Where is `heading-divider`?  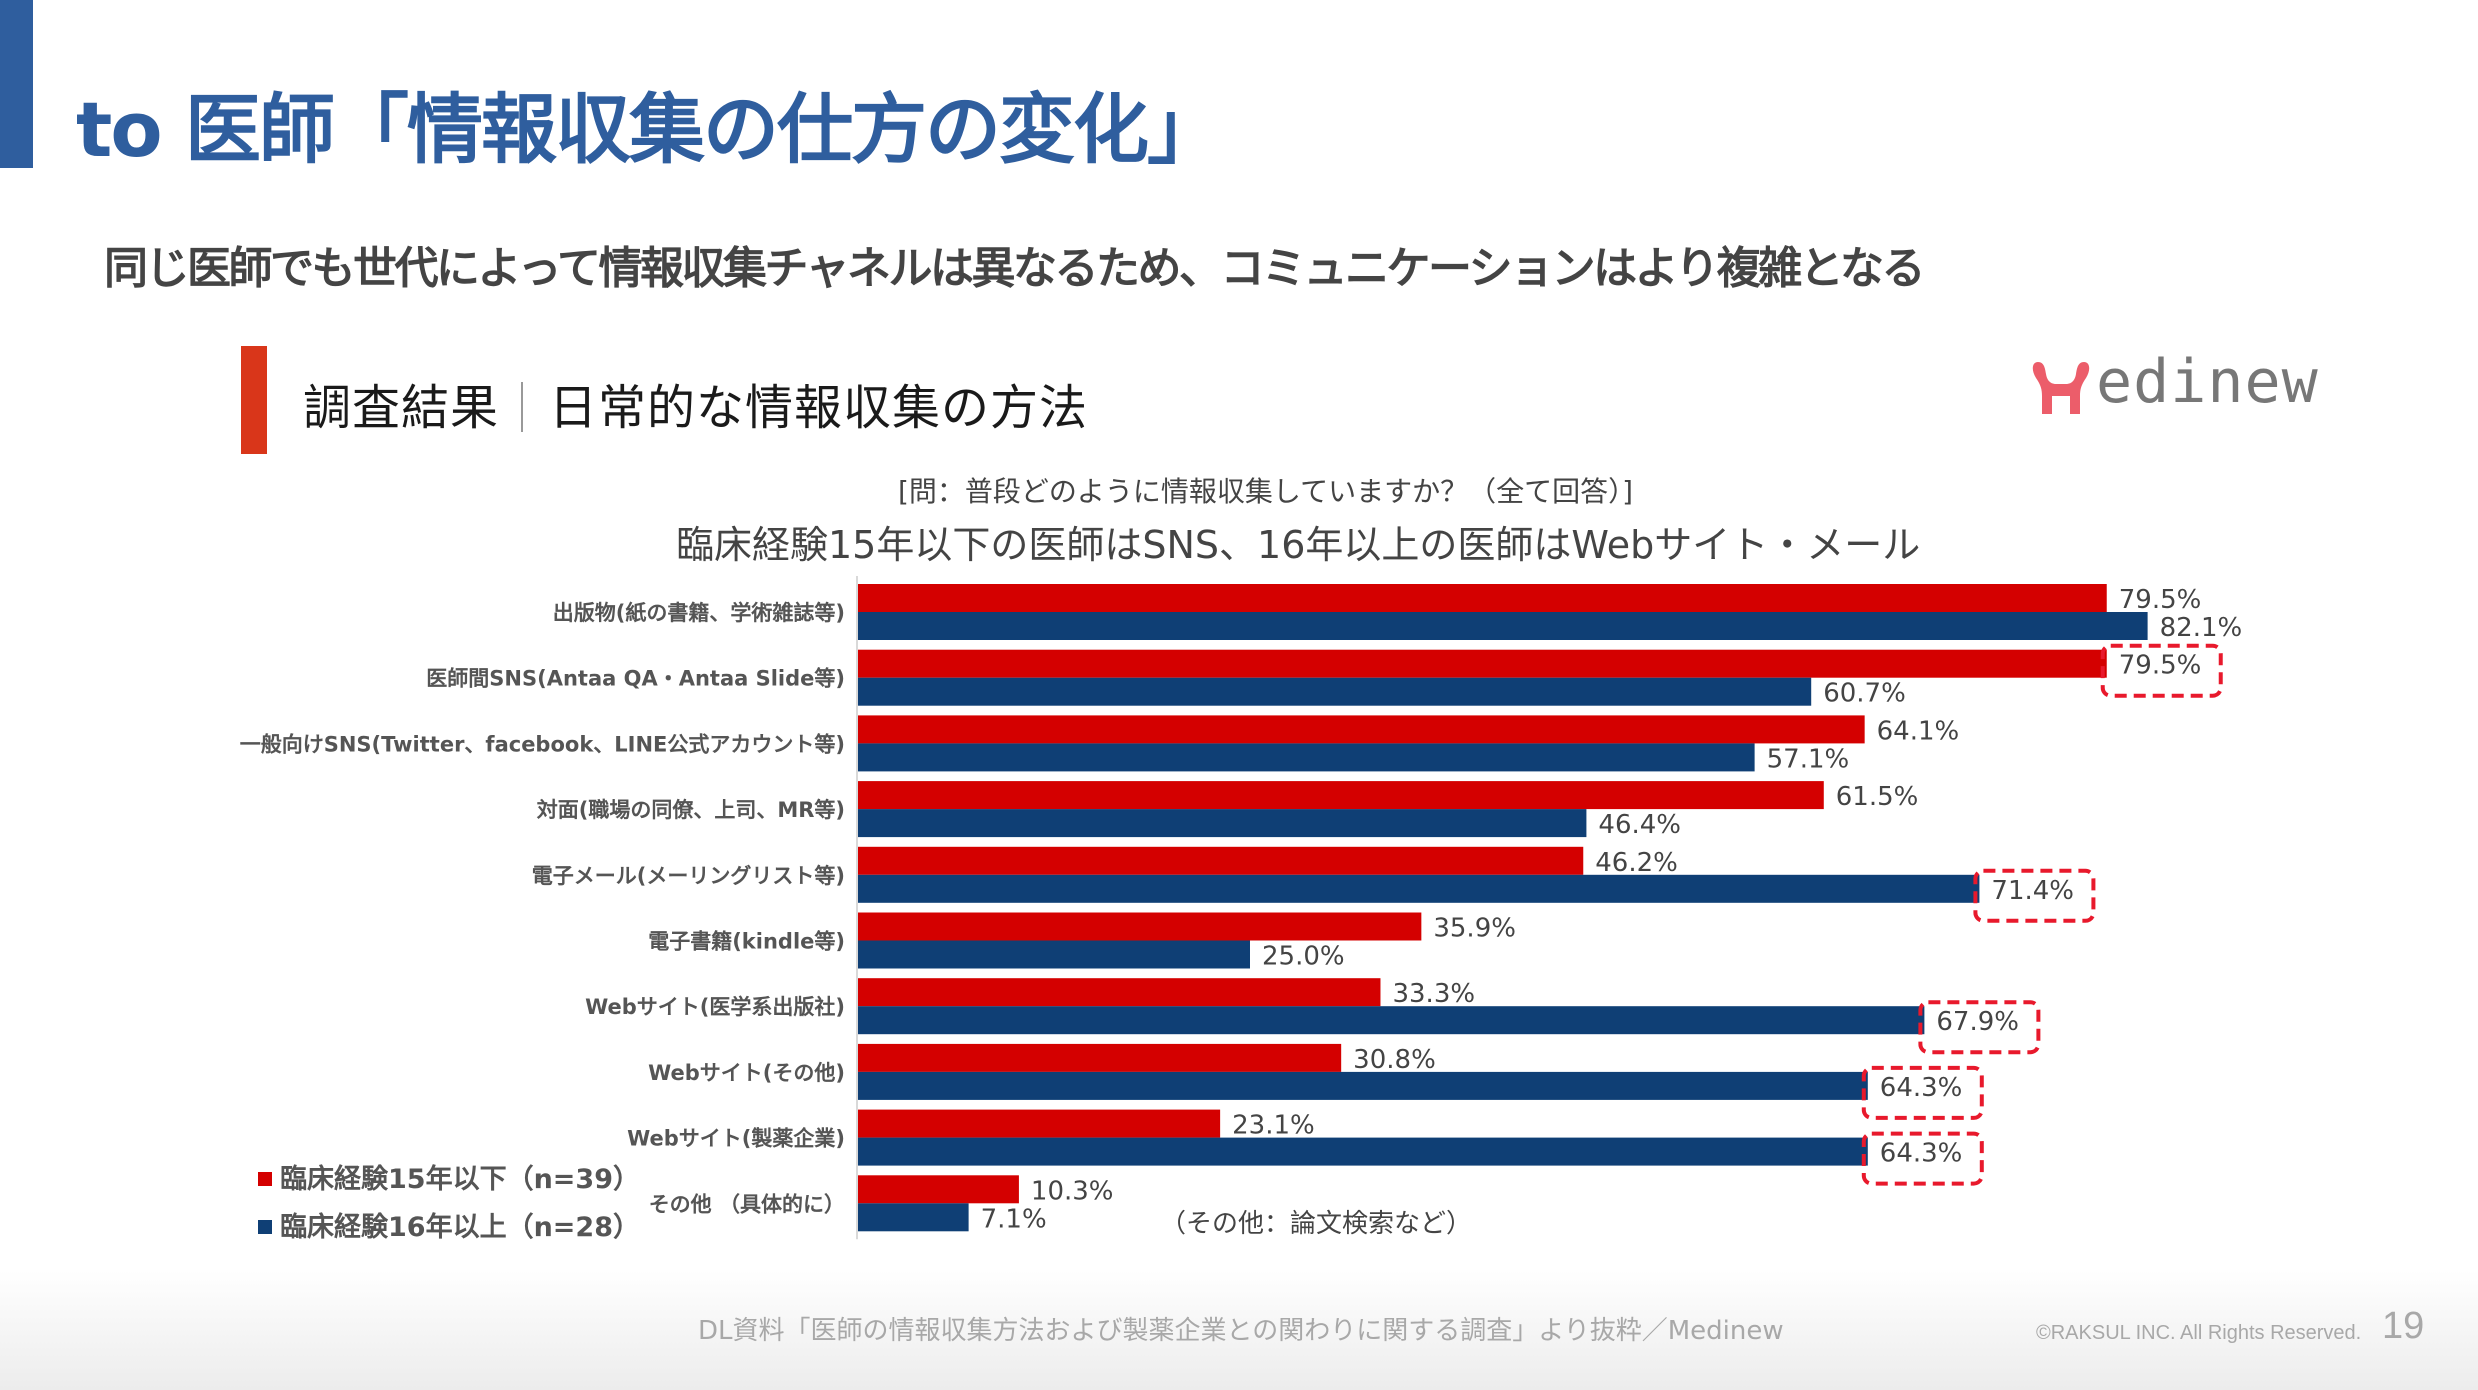 heading-divider is located at coordinates (522, 407).